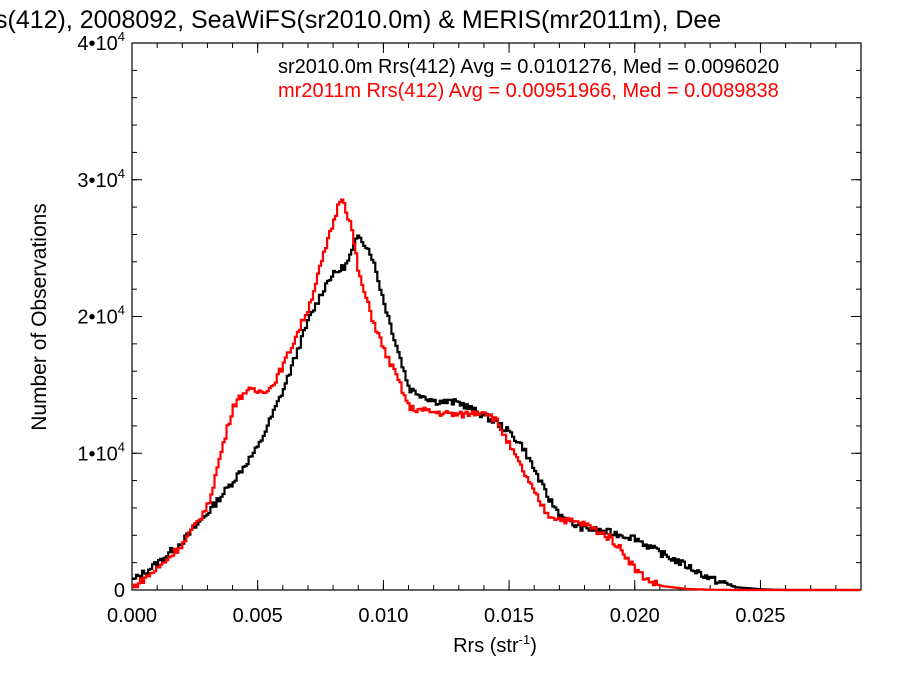 The height and width of the screenshot is (675, 900). Describe the element at coordinates (101, 42) in the screenshot. I see `y-tick-label: 4•104` at that location.